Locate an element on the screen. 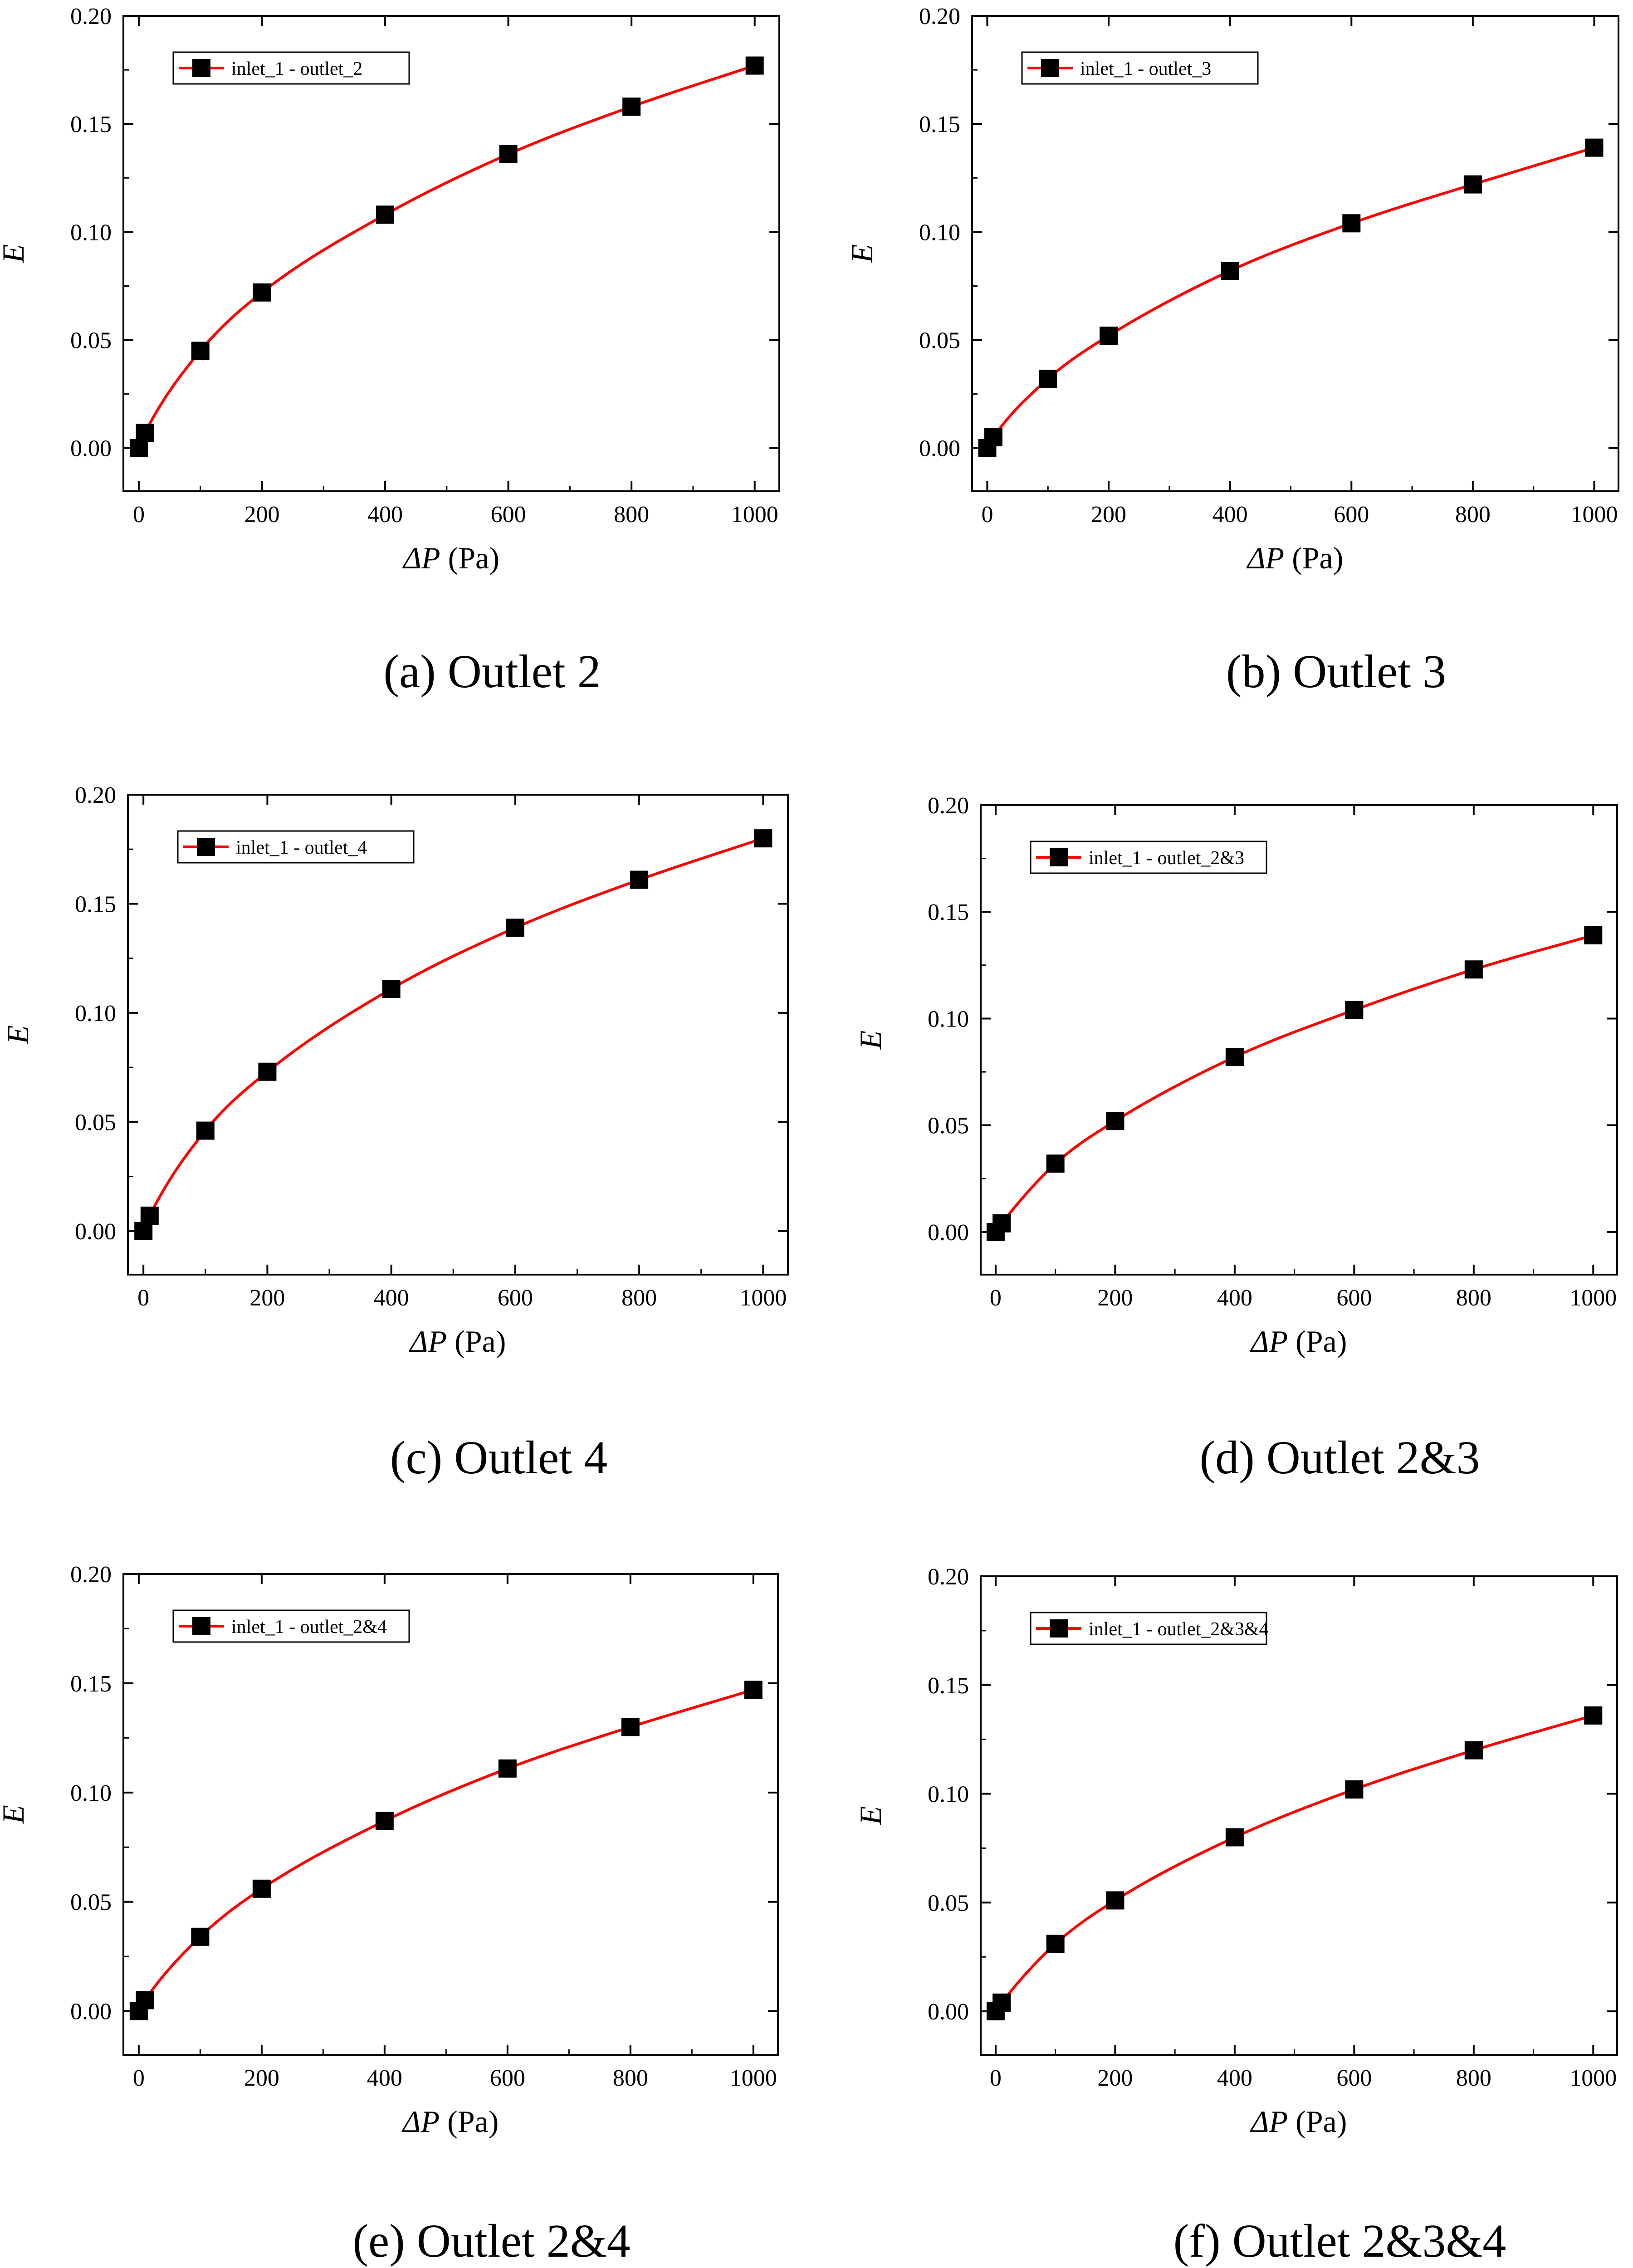 This screenshot has width=1633, height=2268. panel-caption: (f) Outlet 2&3&4 is located at coordinates (1339, 2241).